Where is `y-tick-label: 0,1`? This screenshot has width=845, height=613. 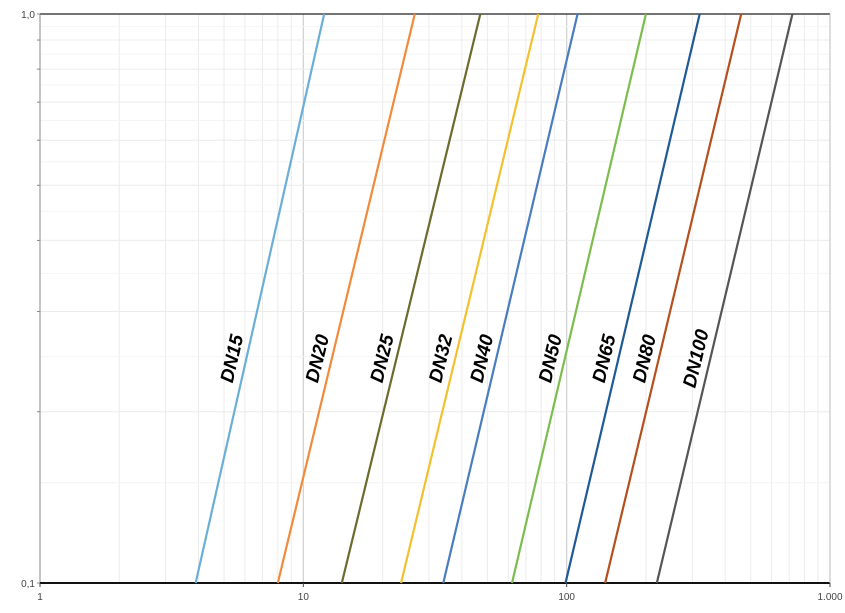 y-tick-label: 0,1 is located at coordinates (28, 584).